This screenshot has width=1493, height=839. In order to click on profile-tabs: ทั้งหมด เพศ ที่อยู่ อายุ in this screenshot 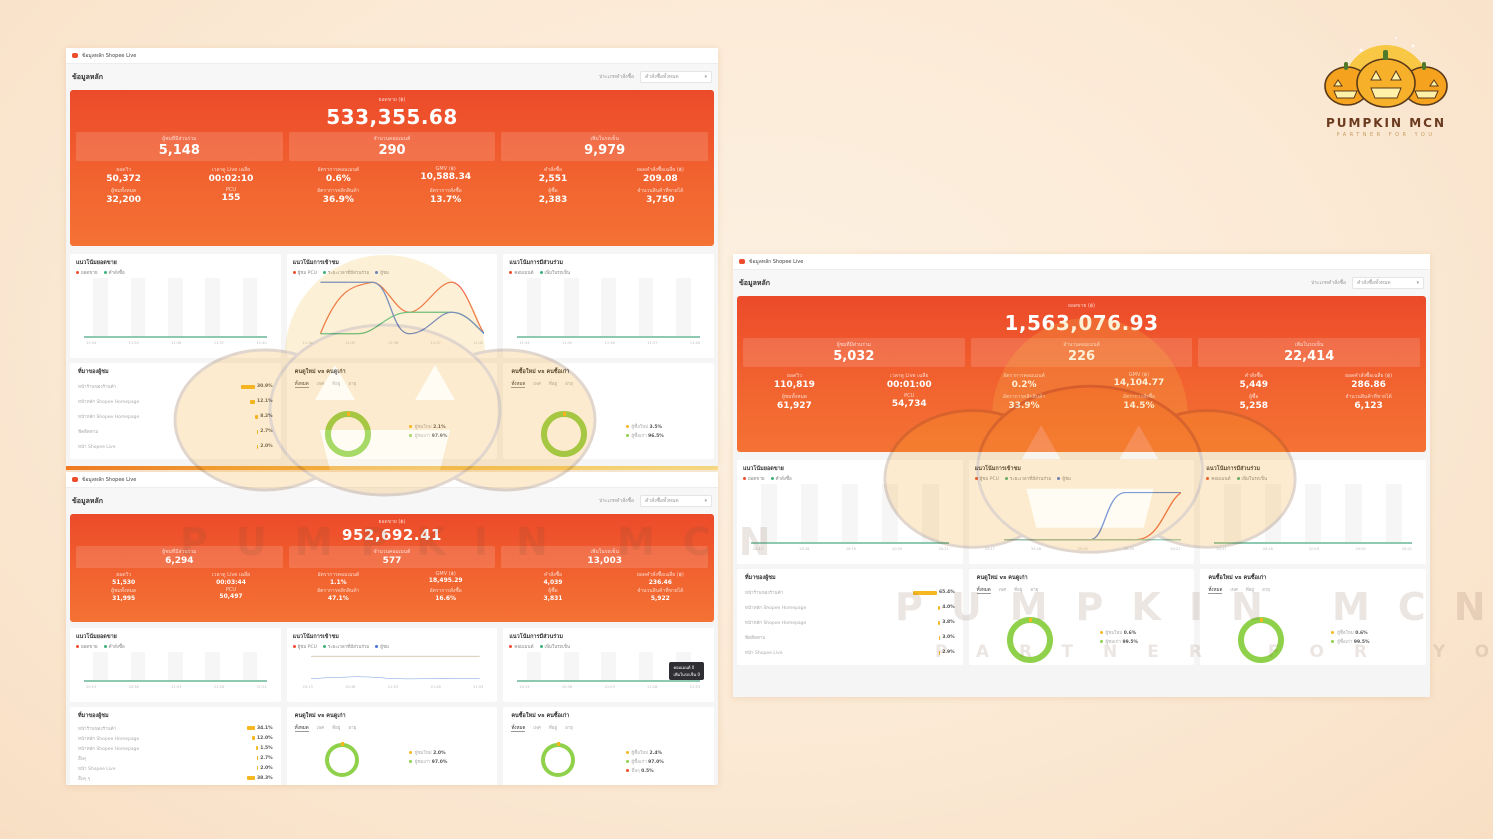, I will do `click(392, 384)`.